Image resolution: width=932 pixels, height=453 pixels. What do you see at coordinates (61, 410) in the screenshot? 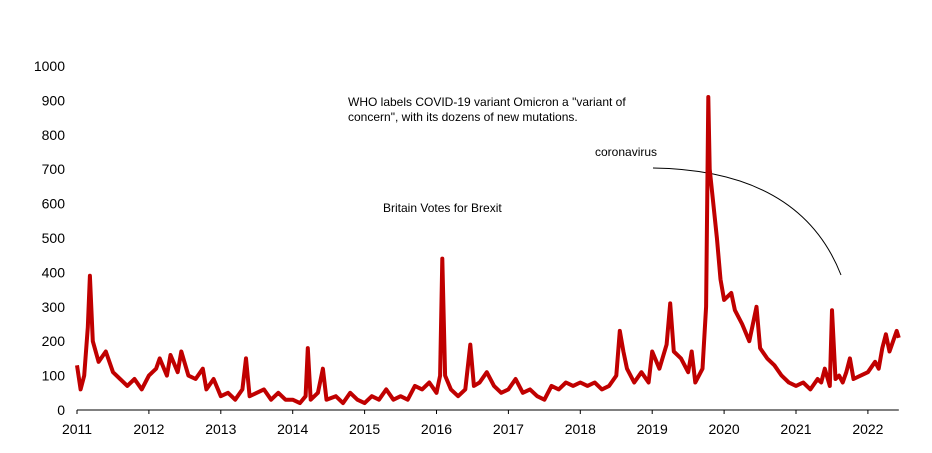
I see `y-tick-label: 0` at bounding box center [61, 410].